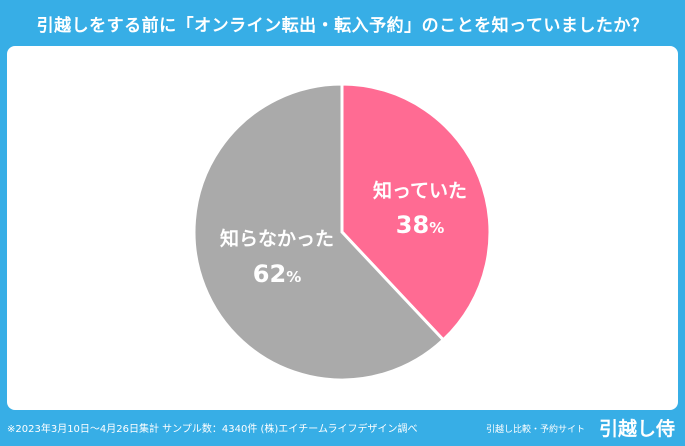  I want to click on slice-value: 38%, so click(420, 225).